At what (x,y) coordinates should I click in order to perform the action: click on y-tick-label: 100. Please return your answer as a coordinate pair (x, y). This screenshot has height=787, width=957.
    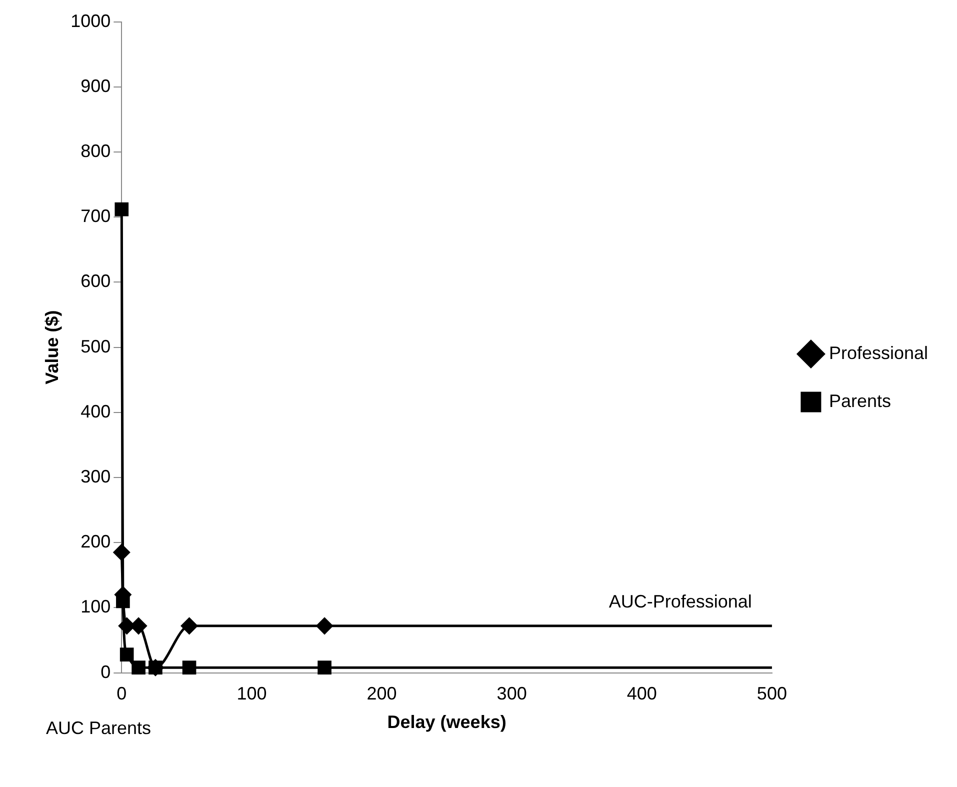
    Looking at the image, I should click on (95, 606).